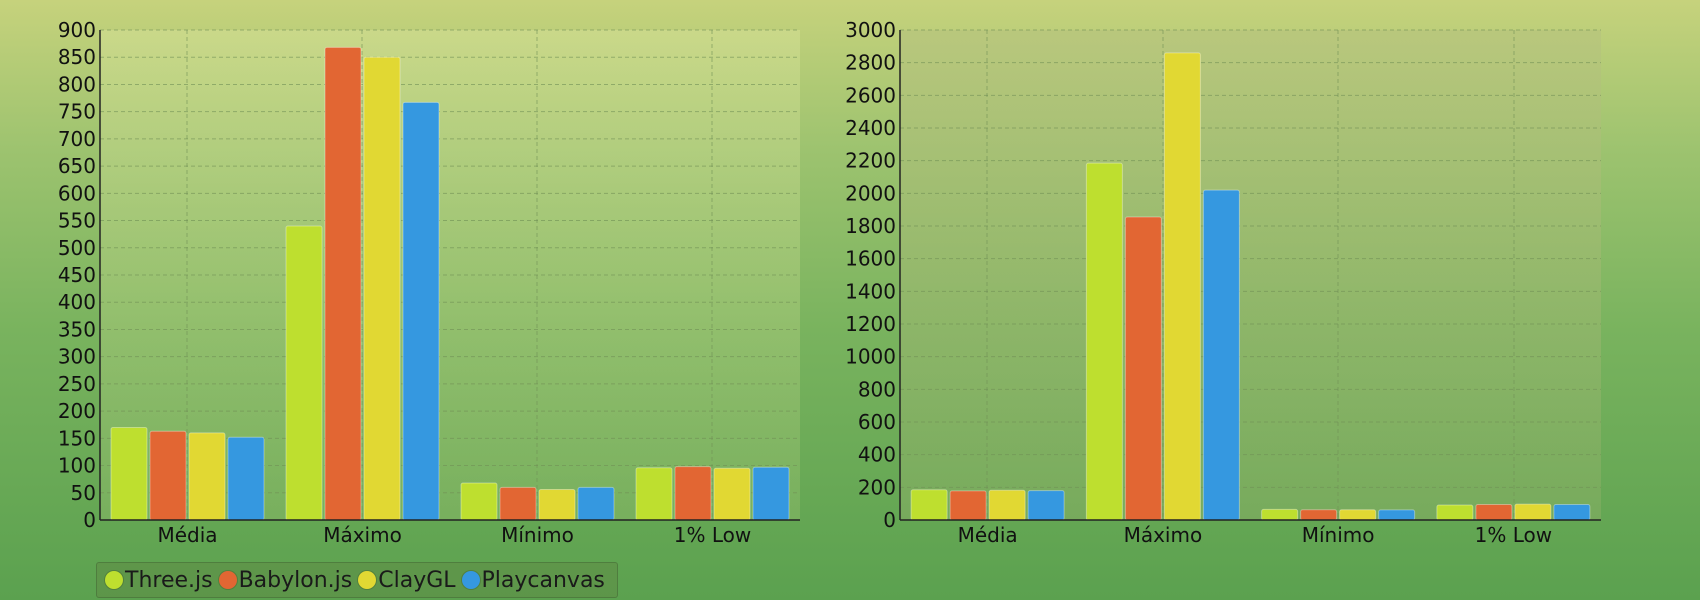 The height and width of the screenshot is (600, 1700). Describe the element at coordinates (870, 128) in the screenshot. I see `y-tick-label: 2400` at that location.